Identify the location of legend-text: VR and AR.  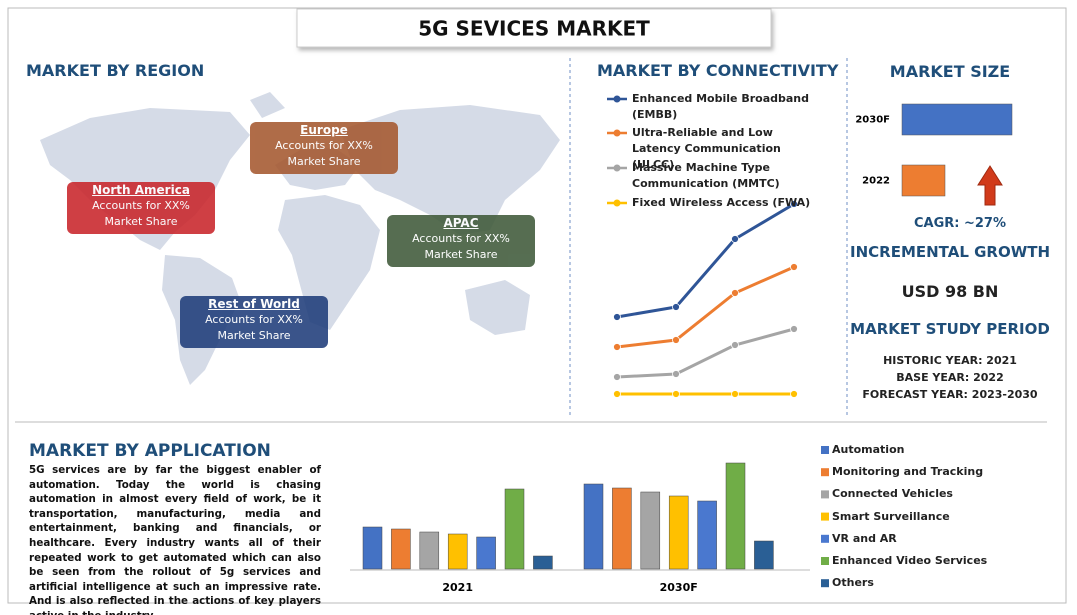
(864, 538).